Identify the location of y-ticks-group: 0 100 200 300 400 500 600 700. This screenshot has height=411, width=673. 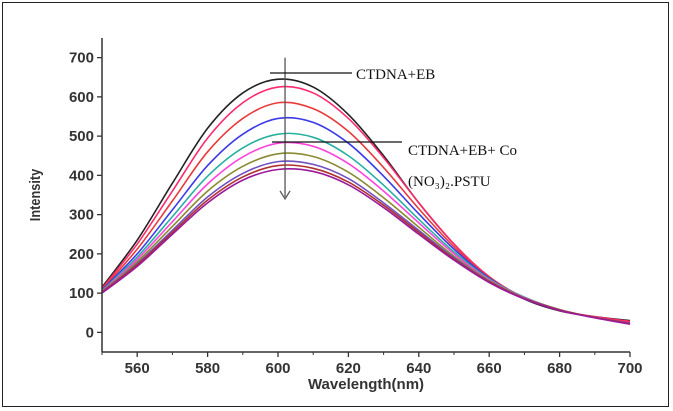
(85, 195).